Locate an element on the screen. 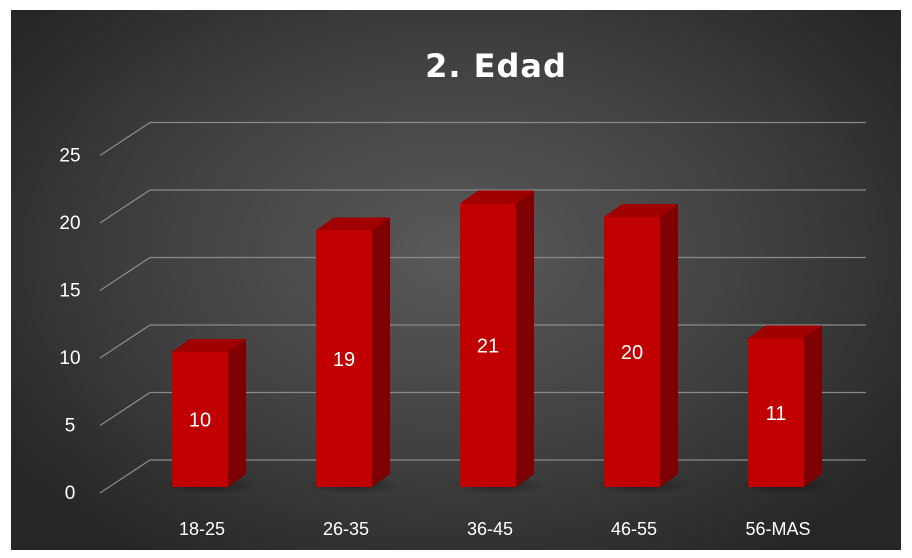 This screenshot has height=558, width=912. data-label: 20 is located at coordinates (632, 353).